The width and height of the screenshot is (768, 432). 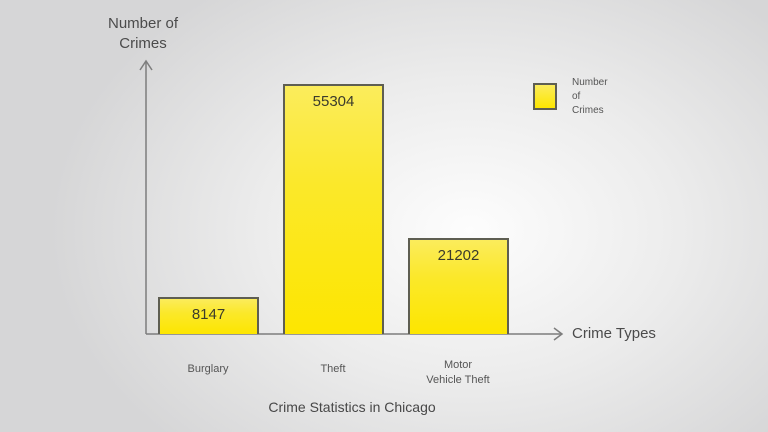 What do you see at coordinates (352, 407) in the screenshot?
I see `chart-title: Crime Statistics in Chicago` at bounding box center [352, 407].